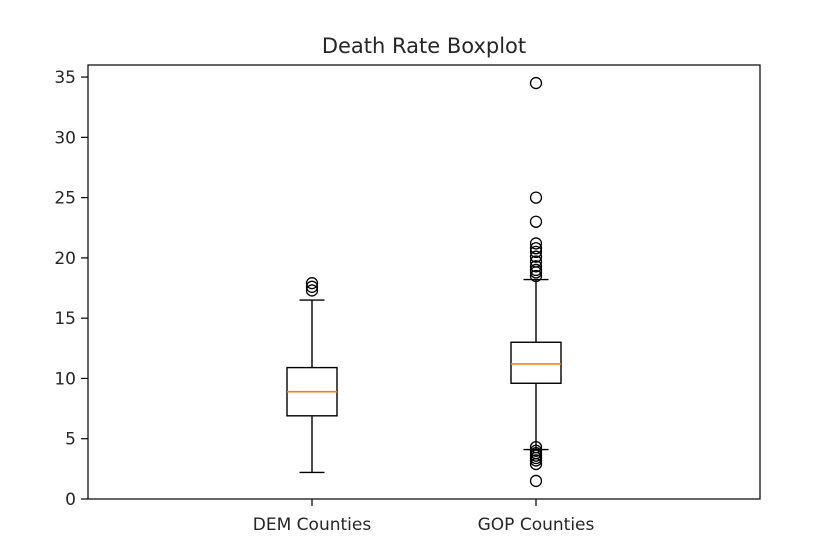  What do you see at coordinates (536, 362) in the screenshot?
I see `box` at bounding box center [536, 362].